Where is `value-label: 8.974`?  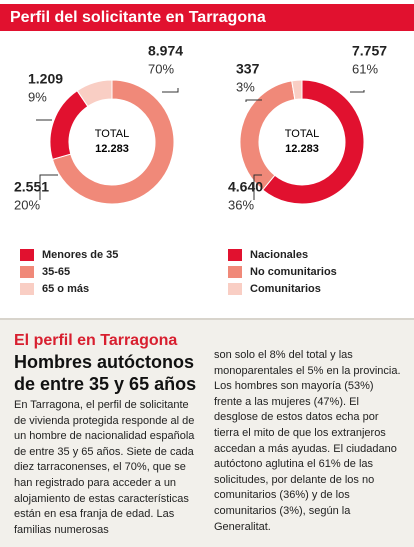 value-label: 8.974 is located at coordinates (165, 51).